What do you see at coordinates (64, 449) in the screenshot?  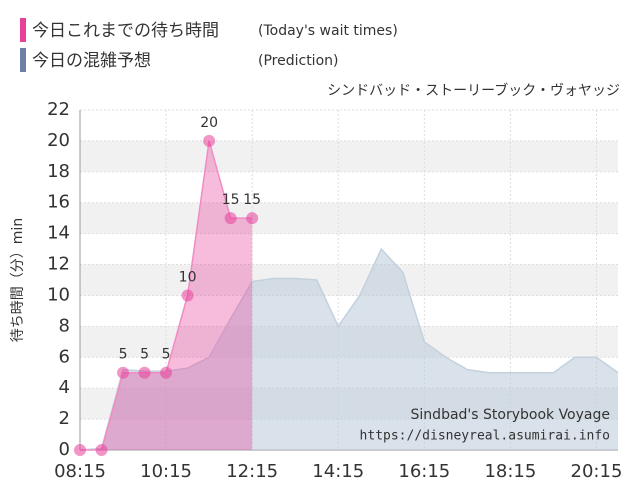 I see `y-tick-label: 0` at bounding box center [64, 449].